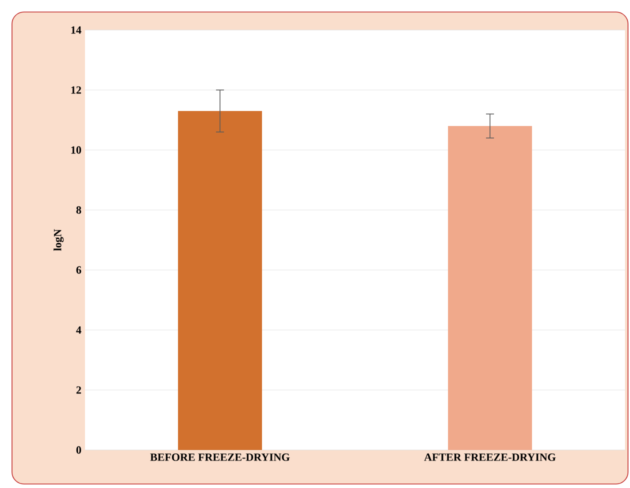  Describe the element at coordinates (79, 330) in the screenshot. I see `y-tick-label: 4` at that location.